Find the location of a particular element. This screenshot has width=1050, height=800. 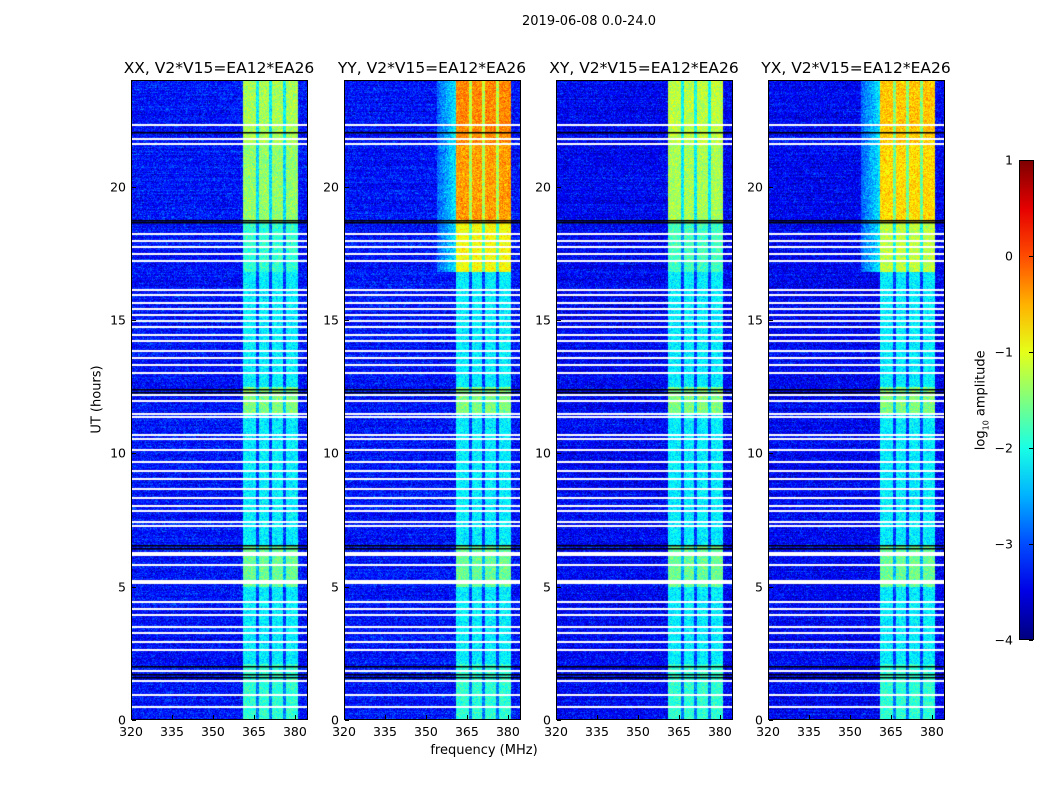

colorbar-tick-label: −1 is located at coordinates (1003, 352).